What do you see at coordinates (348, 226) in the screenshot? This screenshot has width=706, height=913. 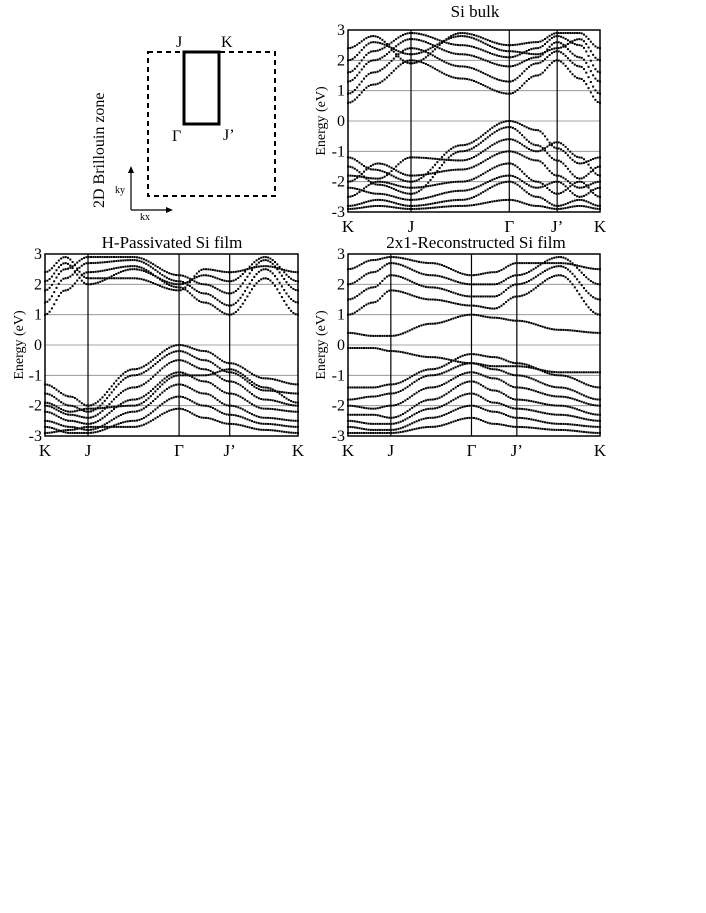 I see `si-bulk-xtick-label: K` at bounding box center [348, 226].